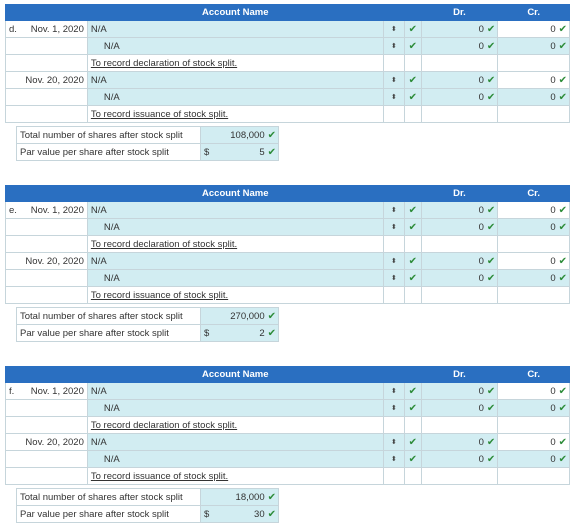 This screenshot has height=530, width=573. I want to click on date-header, so click(46, 193).